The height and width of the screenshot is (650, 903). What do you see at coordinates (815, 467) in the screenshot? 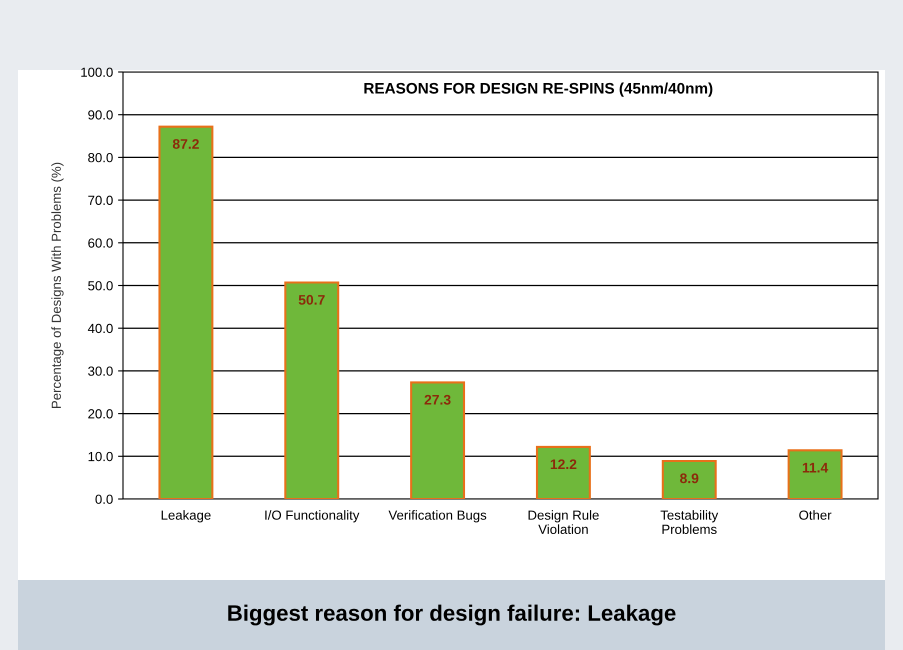
I see `data-label: 11.4` at bounding box center [815, 467].